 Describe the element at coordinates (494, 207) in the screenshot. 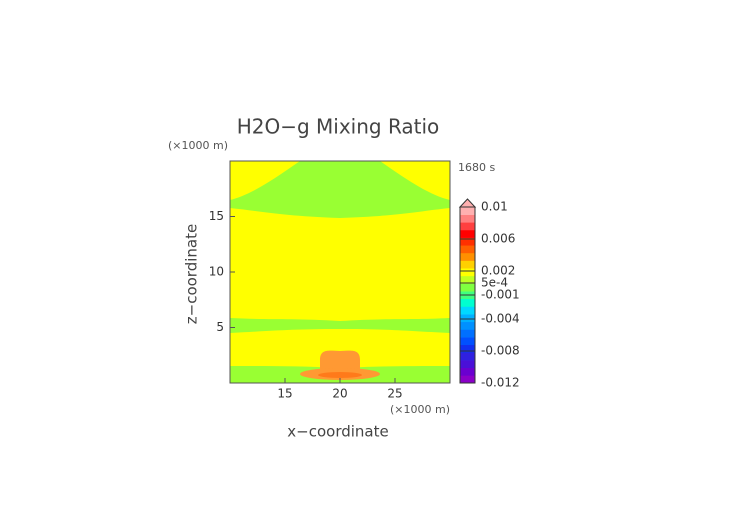

I see `colorbar-tick-label: 0.01` at that location.